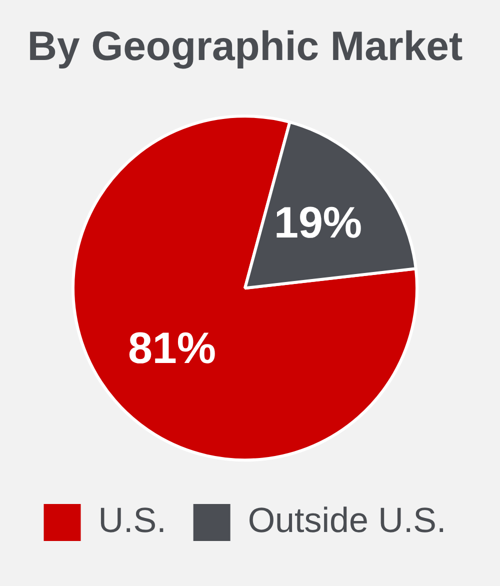  I want to click on data-label: 81%, so click(172, 349).